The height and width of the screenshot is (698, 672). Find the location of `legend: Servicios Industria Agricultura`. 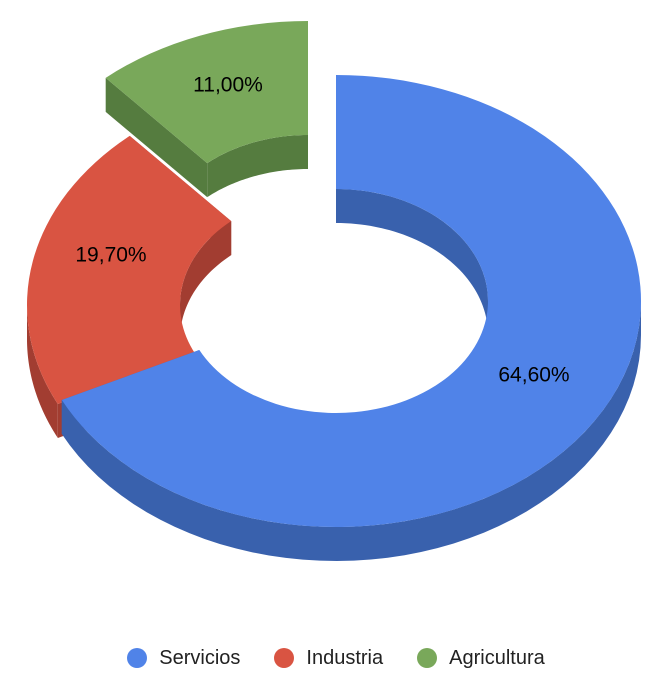

legend: Servicios Industria Agricultura is located at coordinates (336, 658).